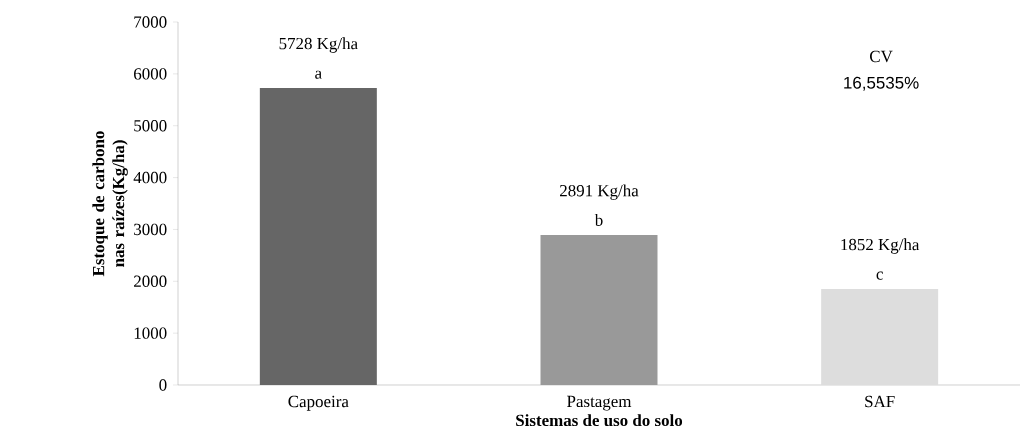 This screenshot has height=432, width=1030. What do you see at coordinates (110, 204) in the screenshot?
I see `y-axis-title: Estoque de carbono nas raízes(Kg/ha)` at bounding box center [110, 204].